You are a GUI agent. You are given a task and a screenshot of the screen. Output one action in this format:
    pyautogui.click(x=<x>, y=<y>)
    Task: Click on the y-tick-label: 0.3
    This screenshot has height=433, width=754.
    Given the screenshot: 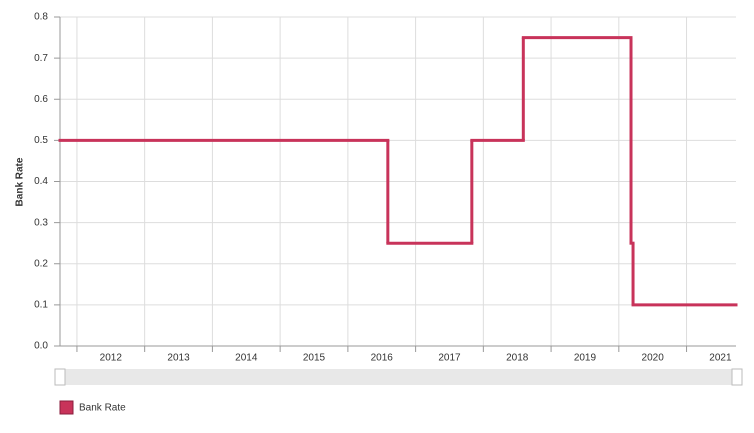 What is the action you would take?
    pyautogui.click(x=41, y=222)
    